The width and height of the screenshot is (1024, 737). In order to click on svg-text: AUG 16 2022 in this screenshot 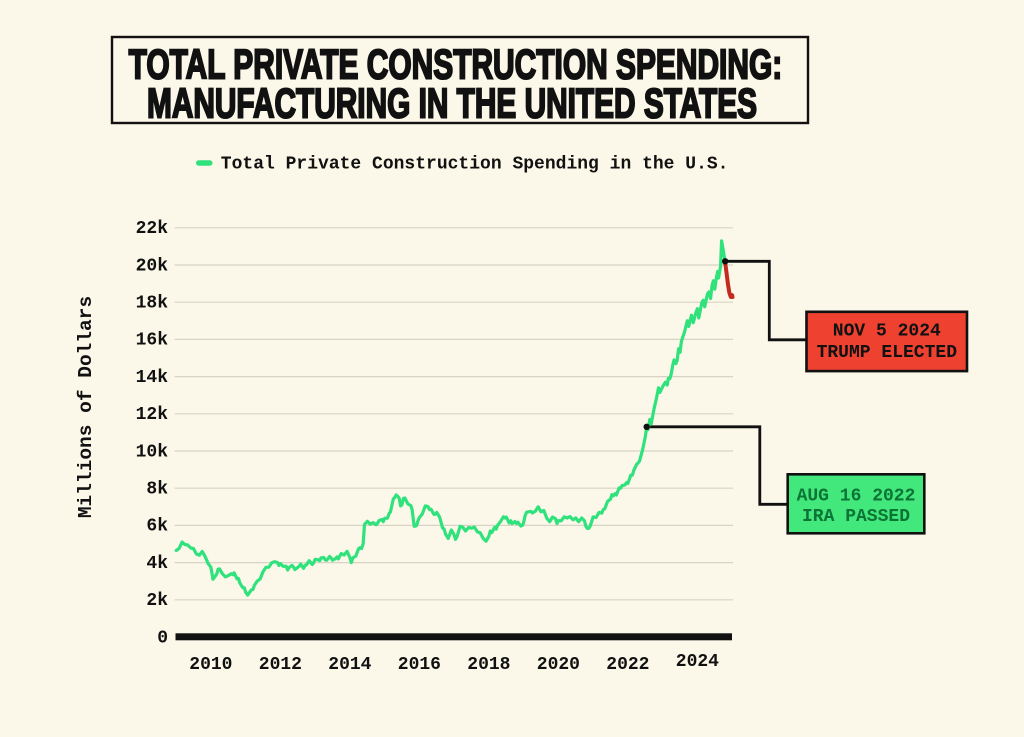, I will do `click(856, 497)`.